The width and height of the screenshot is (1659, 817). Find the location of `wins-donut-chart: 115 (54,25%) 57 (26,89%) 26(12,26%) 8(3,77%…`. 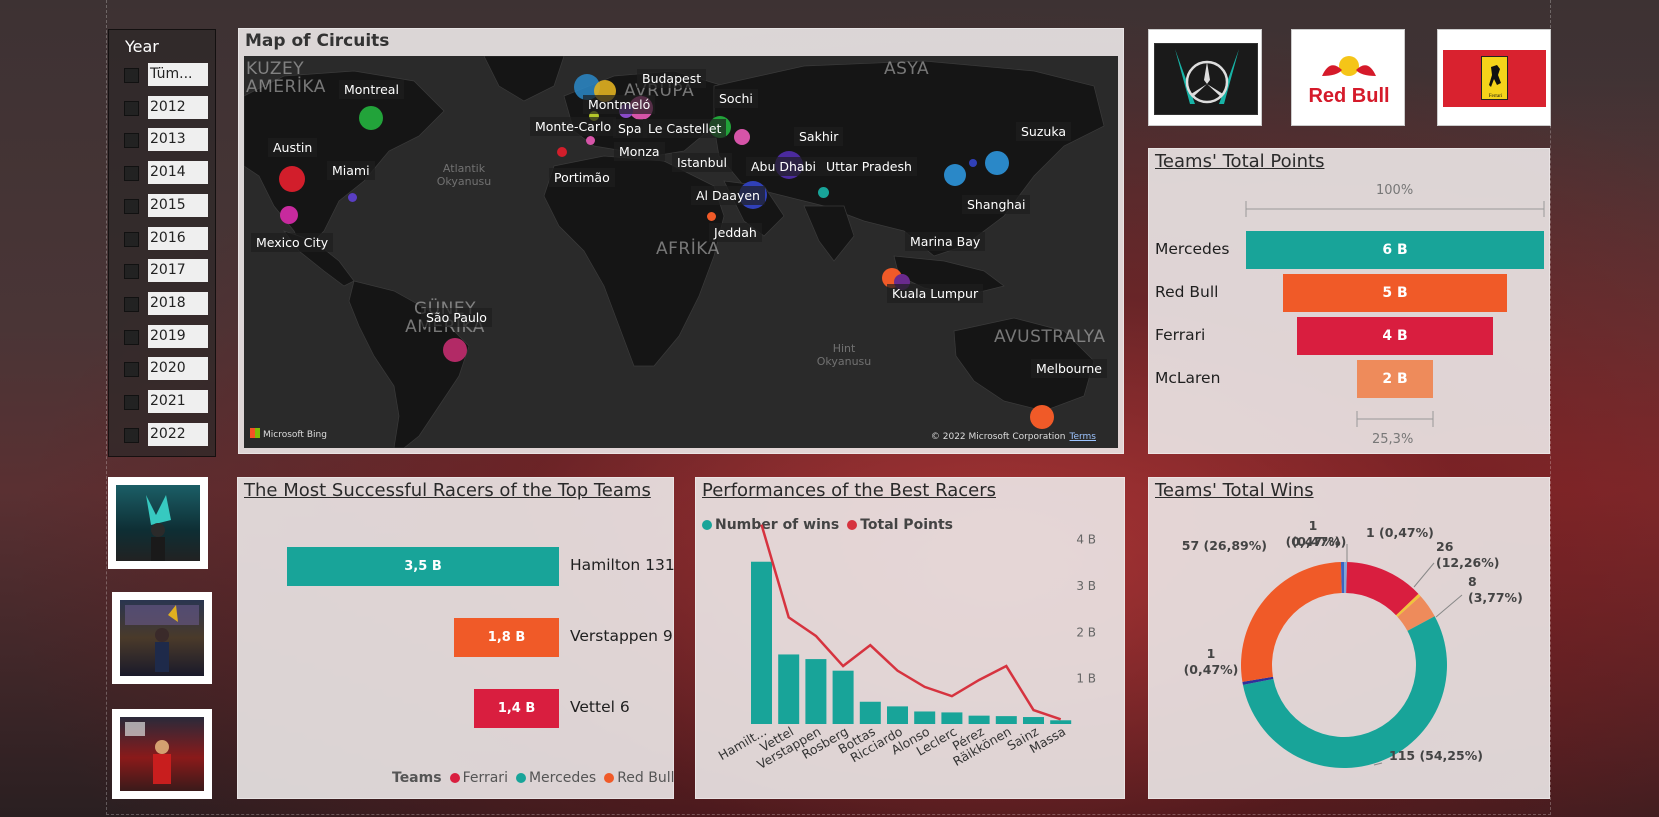

wins-donut-chart: 115 (54,25%) 57 (26,89%) 26(12,26%) 8(3,77%… is located at coordinates (1350, 639).